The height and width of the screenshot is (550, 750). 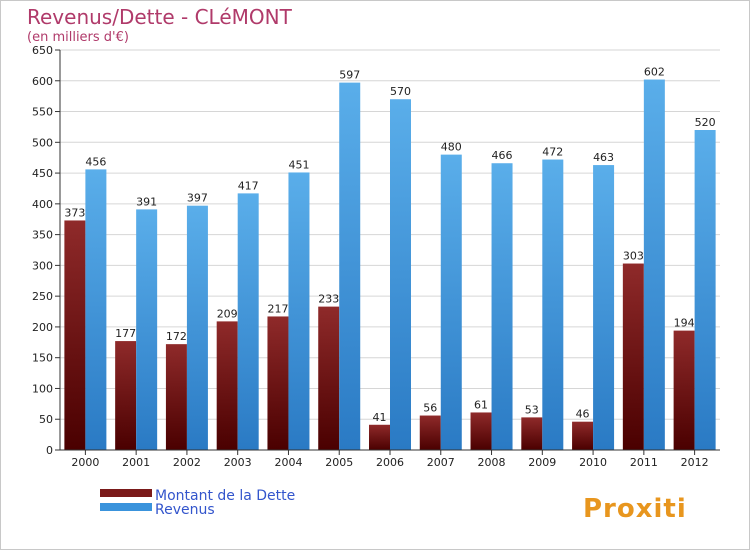 What do you see at coordinates (430, 432) in the screenshot?
I see `bar-dette-2007` at bounding box center [430, 432].